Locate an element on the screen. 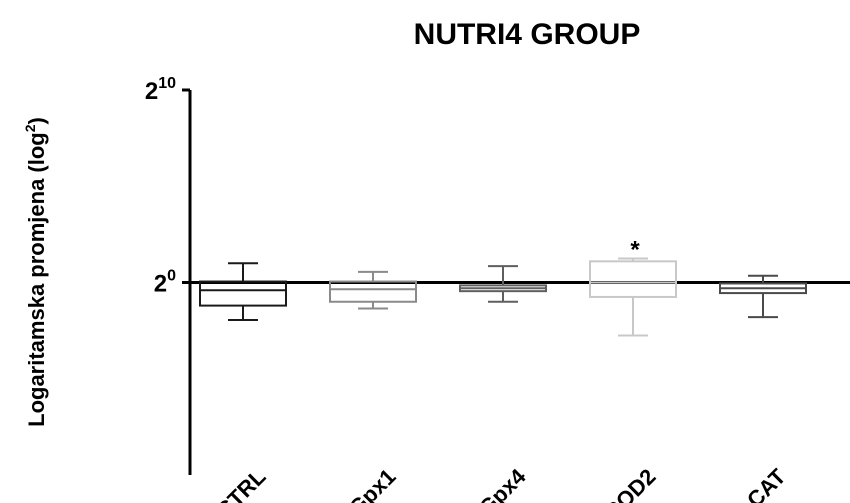  box-gpx1 is located at coordinates (373, 290).